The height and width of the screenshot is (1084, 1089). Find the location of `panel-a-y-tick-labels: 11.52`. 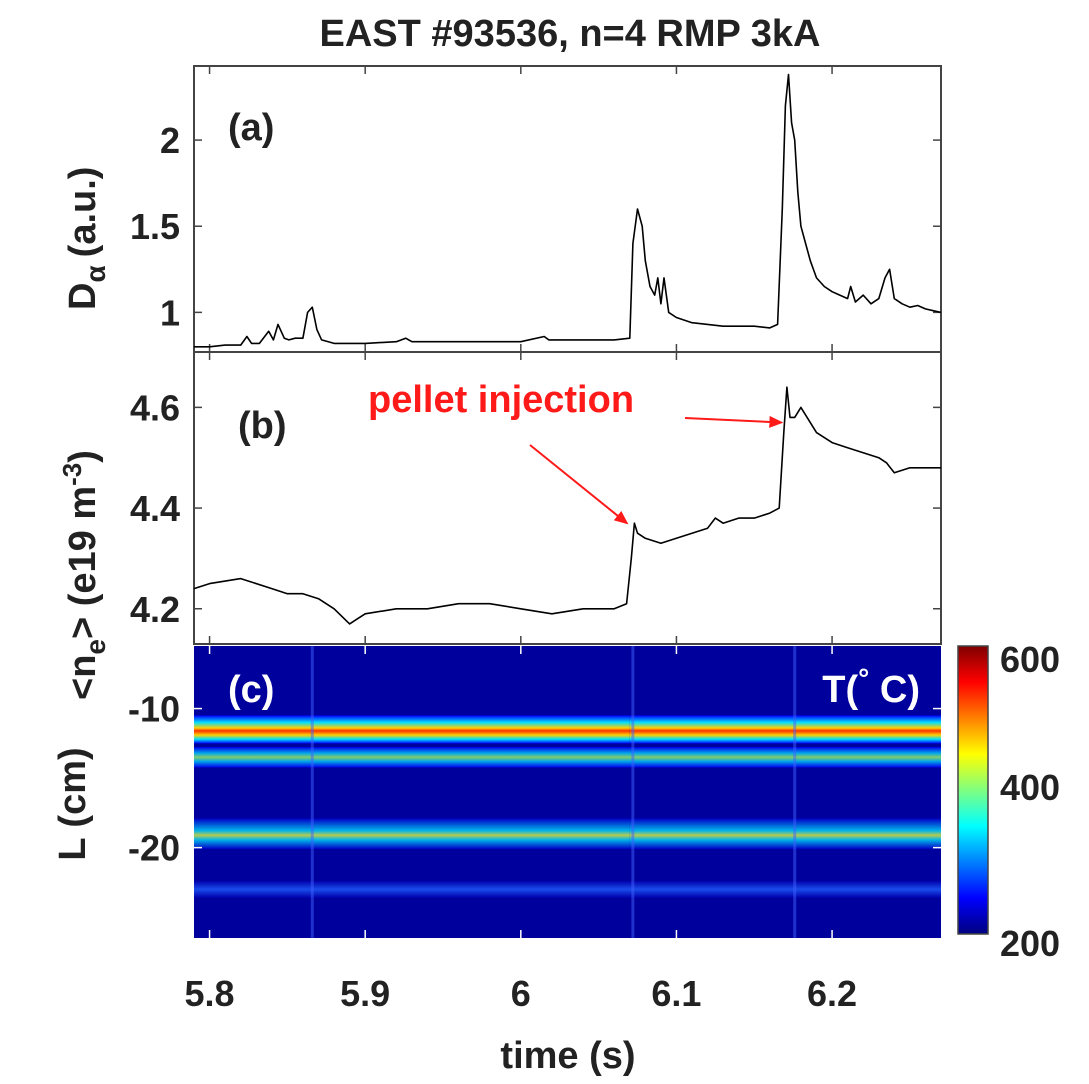

panel-a-y-tick-labels: 11.52 is located at coordinates (155, 226).